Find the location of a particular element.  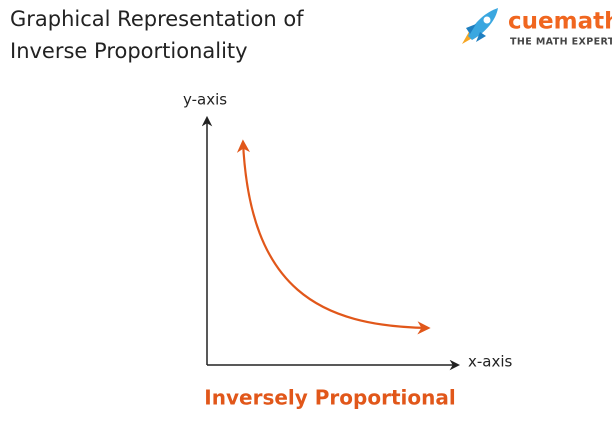

caption: Inversely Proportional is located at coordinates (329, 398).